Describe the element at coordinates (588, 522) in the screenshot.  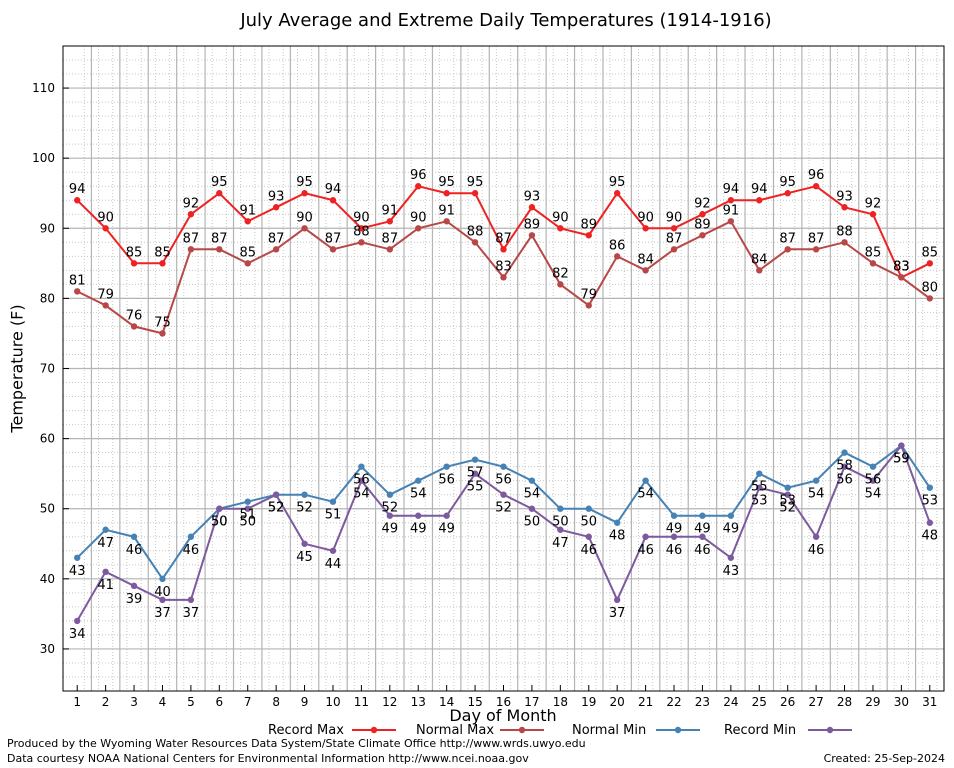
I see `data-label-normal-min: 50` at that location.